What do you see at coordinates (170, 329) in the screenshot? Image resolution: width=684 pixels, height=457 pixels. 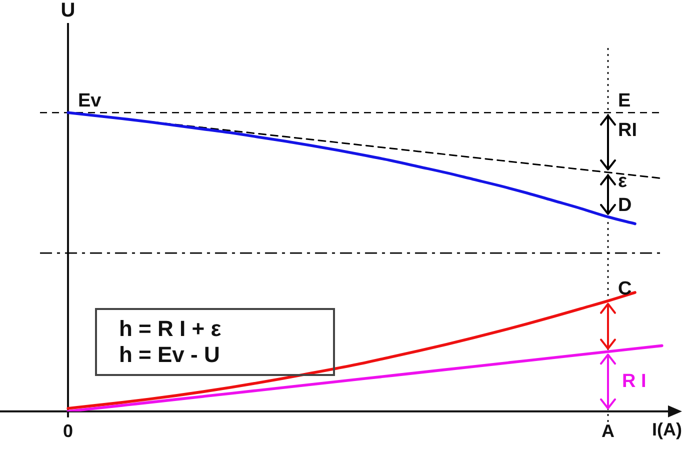 I see `annotation: h = R I + ε` at bounding box center [170, 329].